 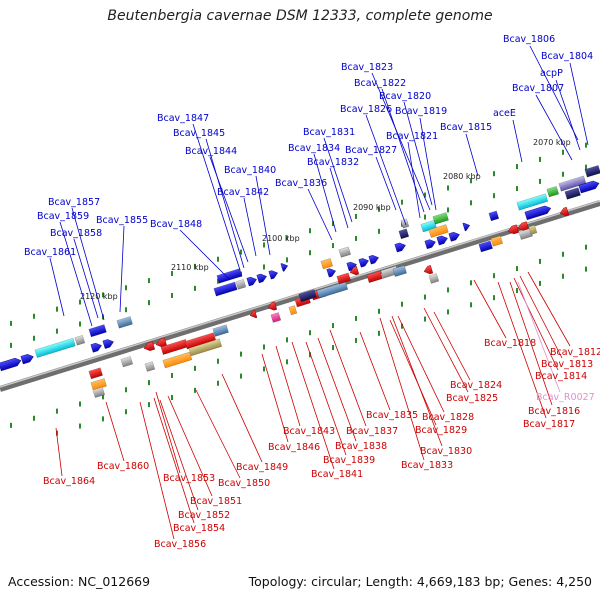 I want to click on gene-label: Bcav_1849, so click(x=262, y=467).